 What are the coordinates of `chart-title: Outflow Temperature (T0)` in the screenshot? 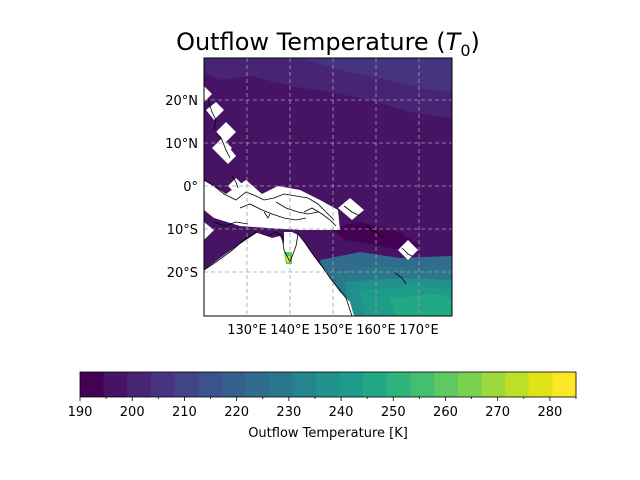 It's located at (328, 44).